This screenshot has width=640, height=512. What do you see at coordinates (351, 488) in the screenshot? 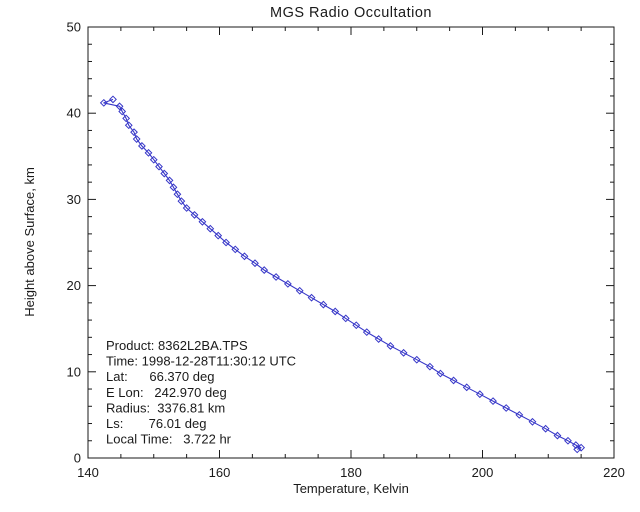
I see `x-axis-label: Temperature, Kelvin` at bounding box center [351, 488].